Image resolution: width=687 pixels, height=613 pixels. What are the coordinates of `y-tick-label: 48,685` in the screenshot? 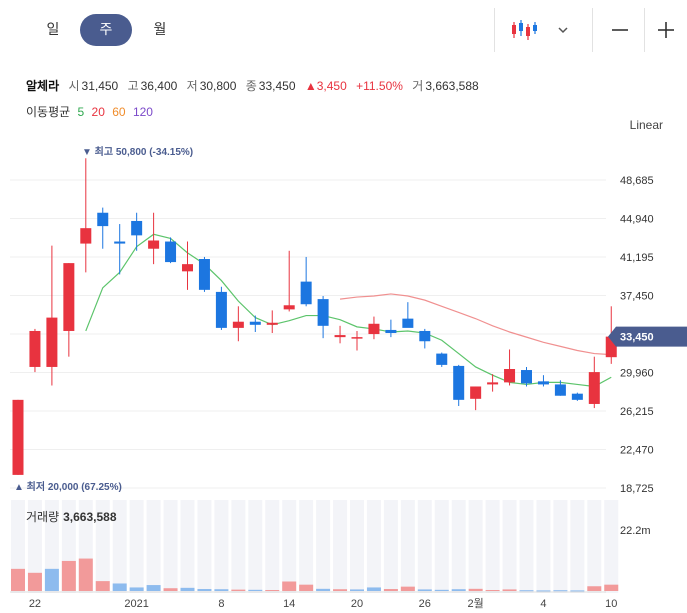 It's located at (637, 181).